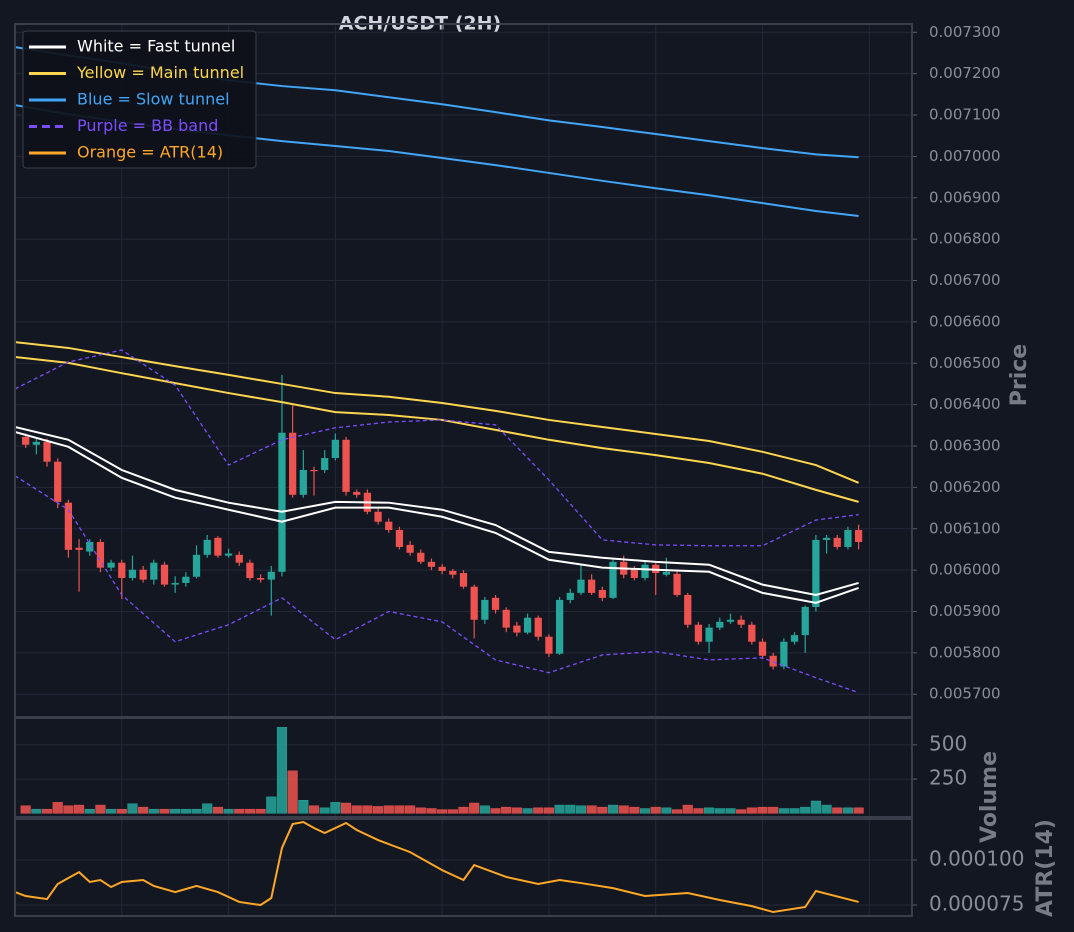  What do you see at coordinates (965, 487) in the screenshot?
I see `y-tick-label: 0.006200` at bounding box center [965, 487].